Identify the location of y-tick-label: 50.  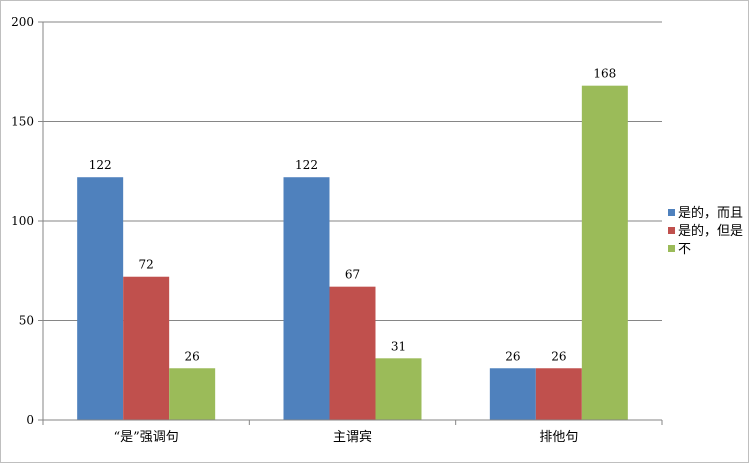
(26, 321).